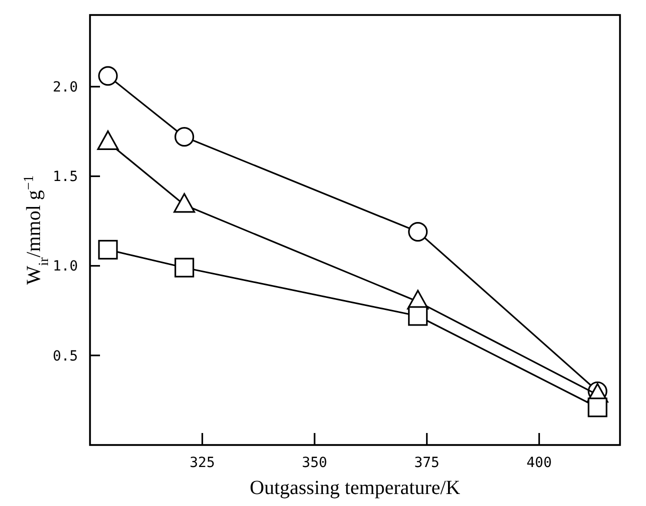  I want to click on x-tick-label: 325, so click(202, 463).